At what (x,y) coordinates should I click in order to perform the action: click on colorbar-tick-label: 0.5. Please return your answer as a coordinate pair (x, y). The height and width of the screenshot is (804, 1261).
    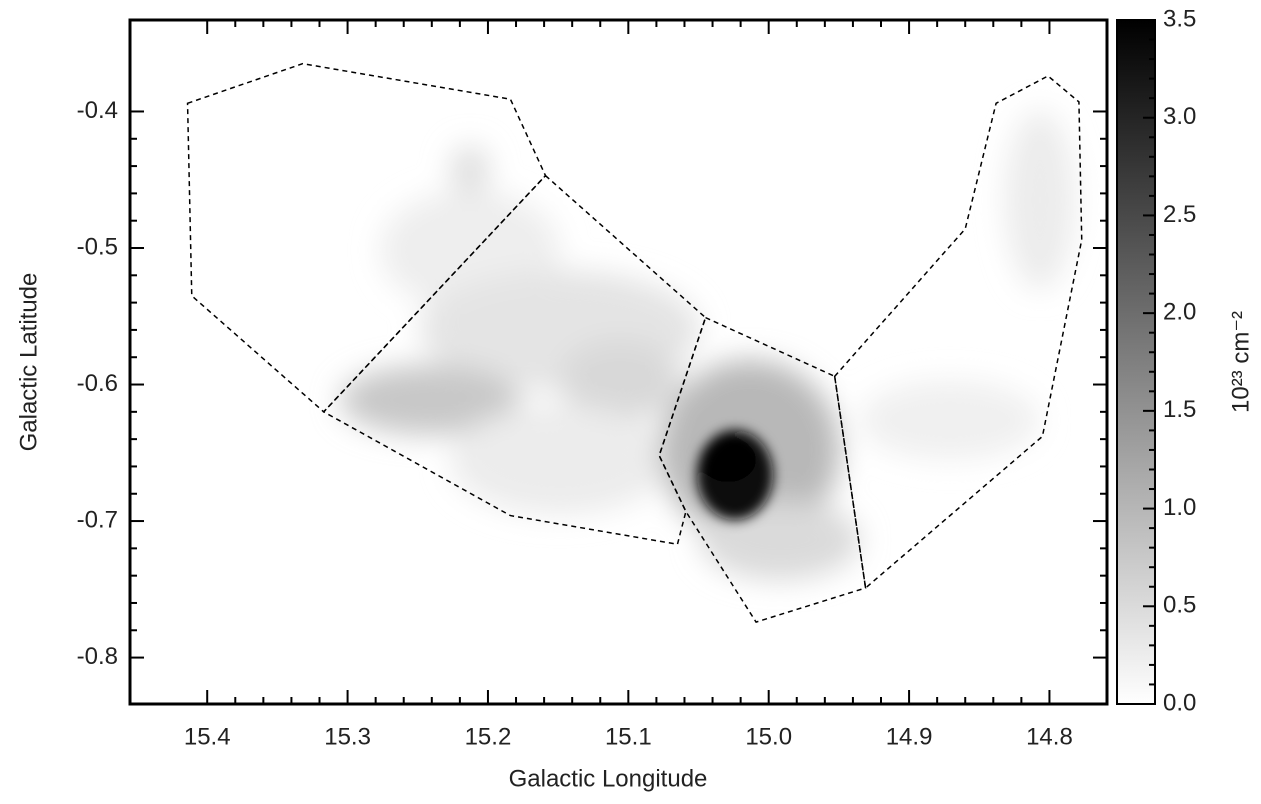
    Looking at the image, I should click on (1179, 605).